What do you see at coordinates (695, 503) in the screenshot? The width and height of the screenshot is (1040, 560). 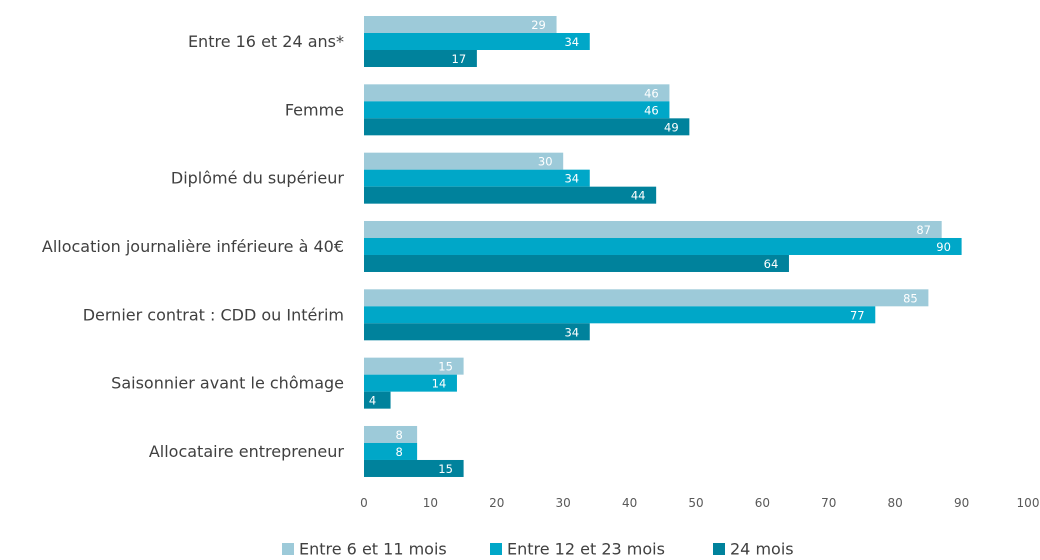 I see `x-tick-label: 50` at bounding box center [695, 503].